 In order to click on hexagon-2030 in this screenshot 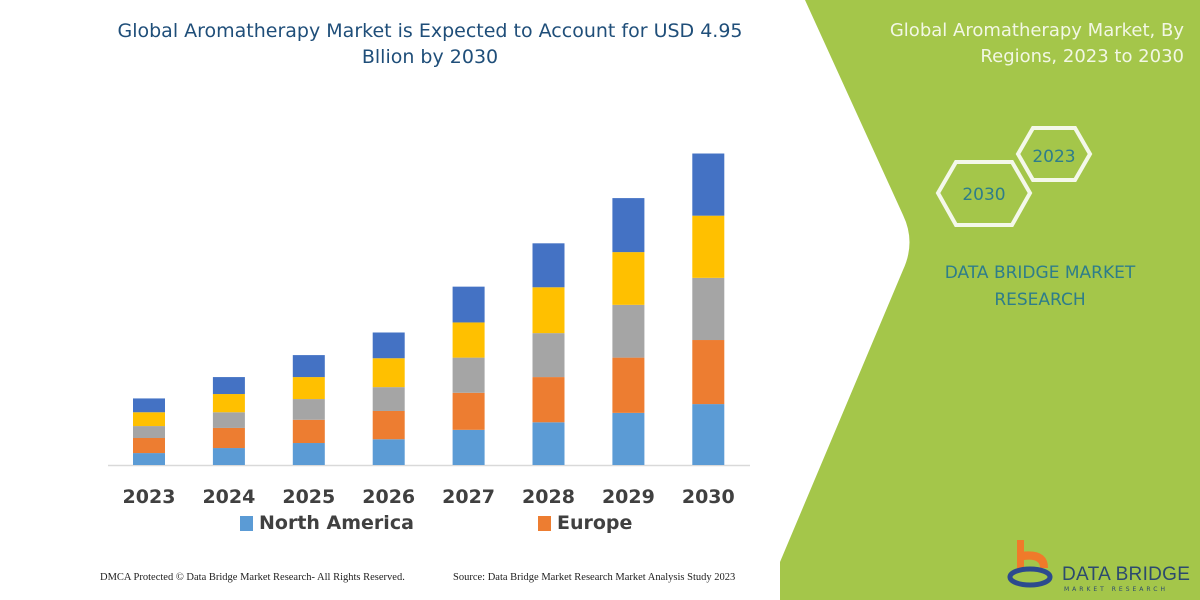, I will do `click(984, 193)`.